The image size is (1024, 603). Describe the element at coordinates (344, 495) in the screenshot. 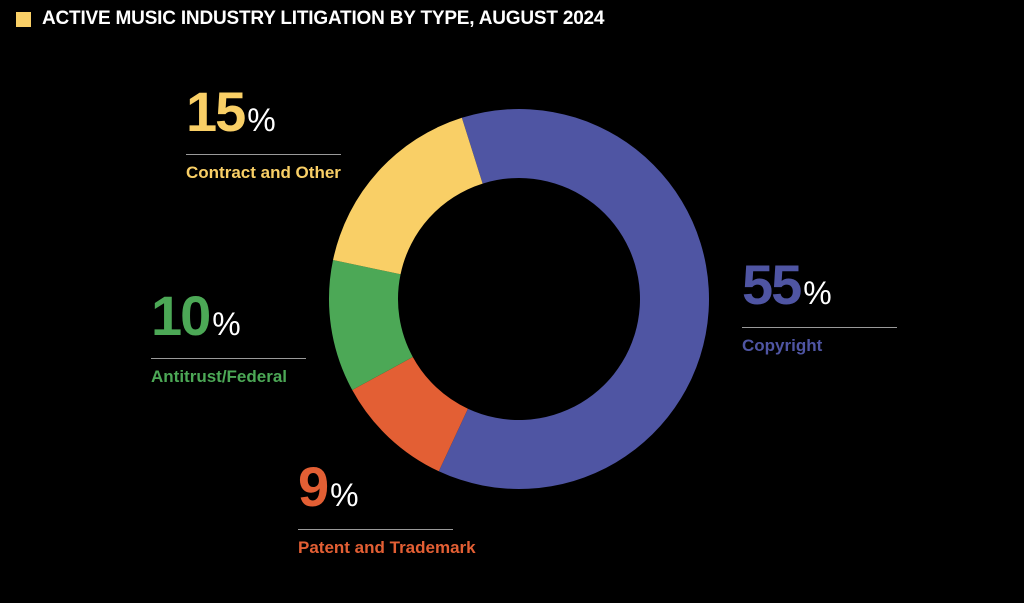

I see `pct-patent: %` at that location.